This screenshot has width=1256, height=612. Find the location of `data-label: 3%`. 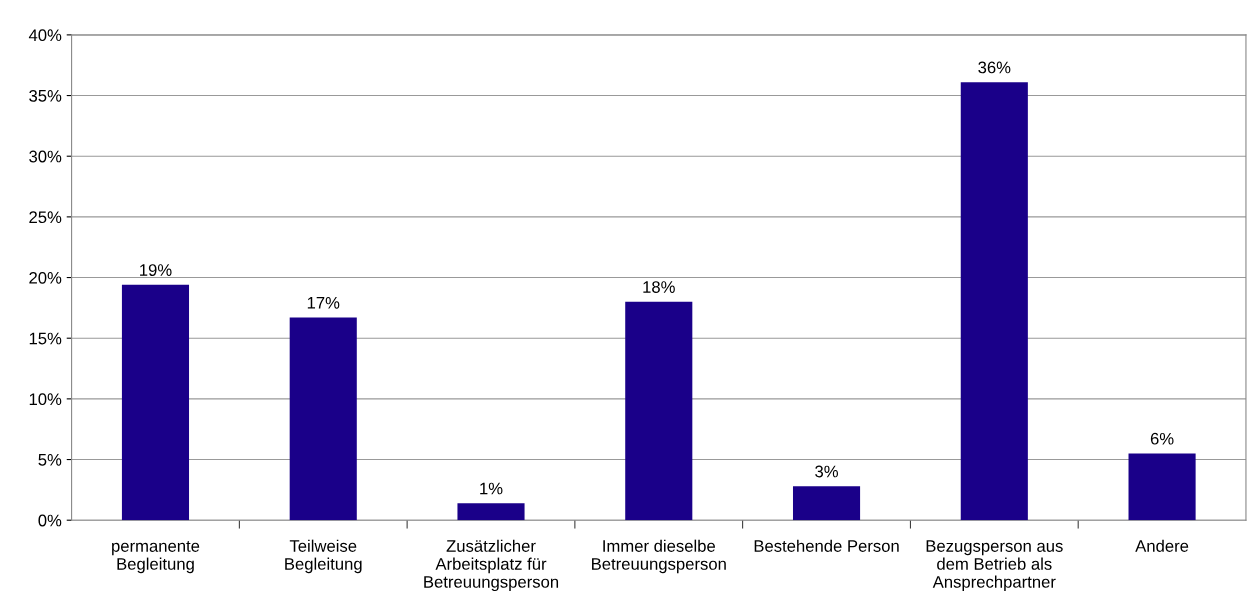

data-label: 3% is located at coordinates (826, 471).